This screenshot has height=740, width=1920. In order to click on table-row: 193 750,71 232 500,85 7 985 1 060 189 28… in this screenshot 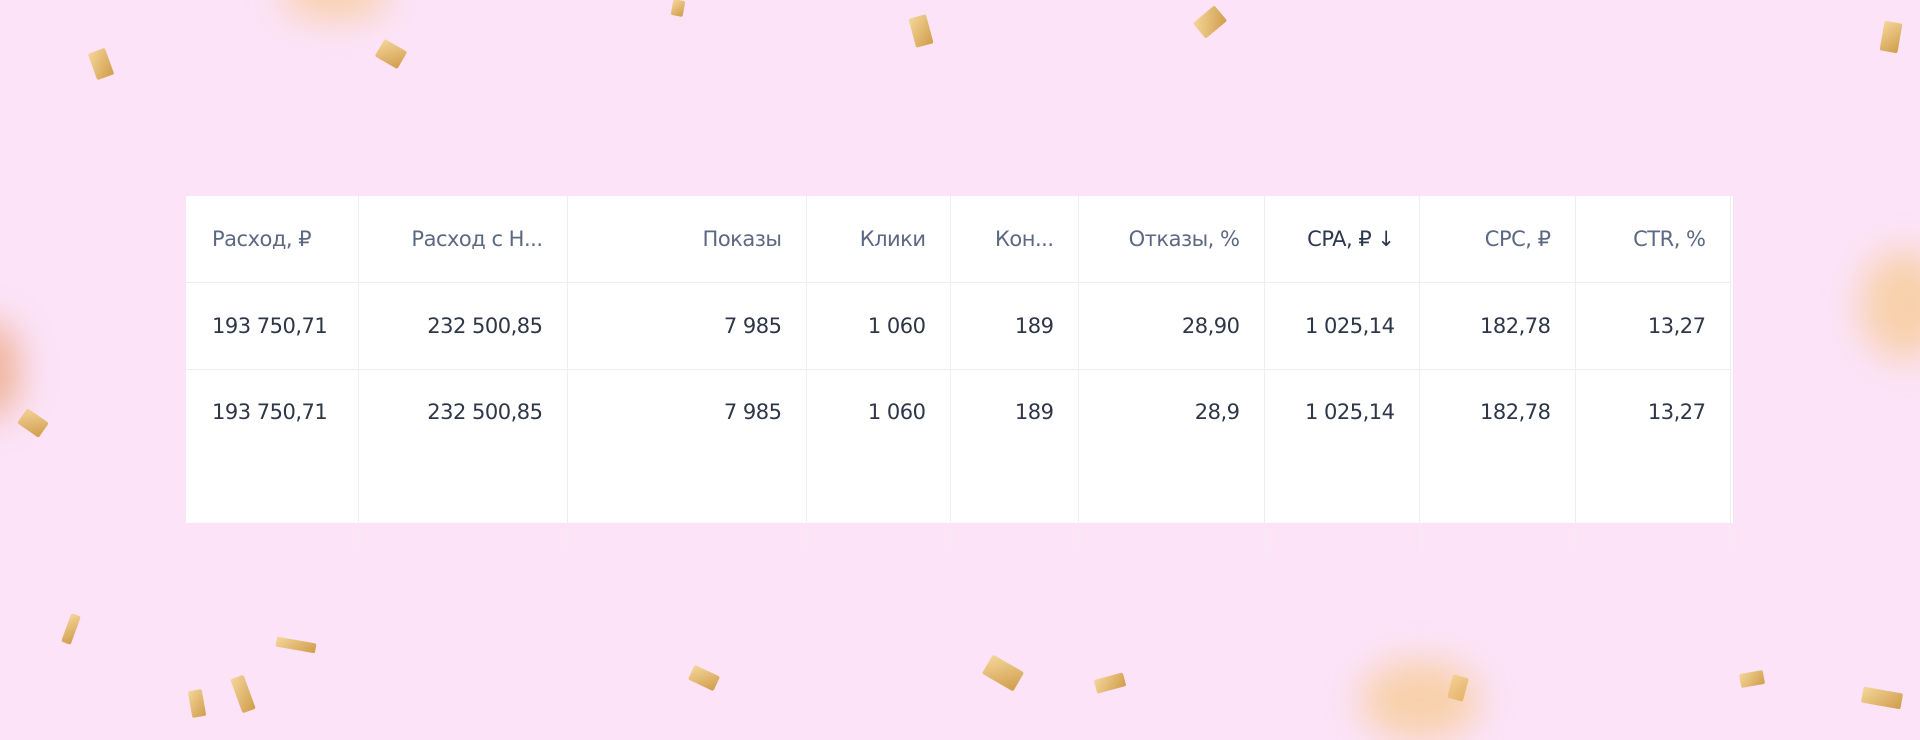, I will do `click(958, 326)`.